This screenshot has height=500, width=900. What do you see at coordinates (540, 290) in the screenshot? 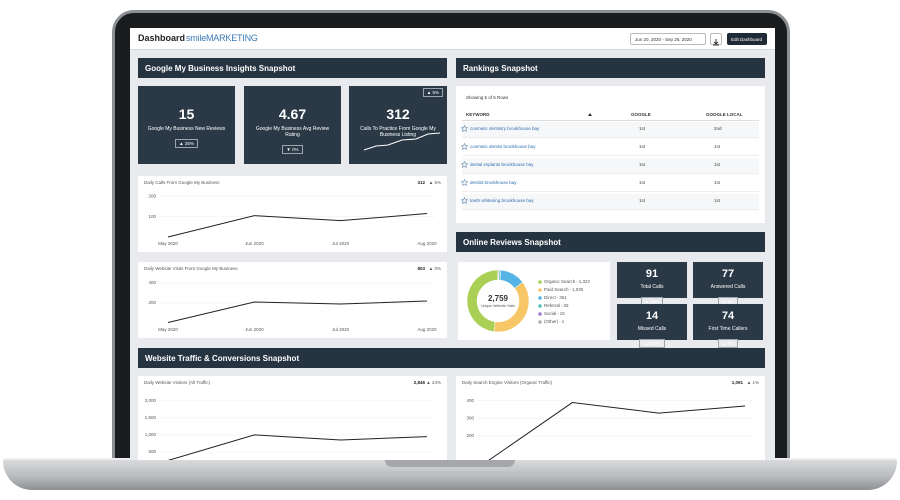
I see `legend-swatch` at bounding box center [540, 290].